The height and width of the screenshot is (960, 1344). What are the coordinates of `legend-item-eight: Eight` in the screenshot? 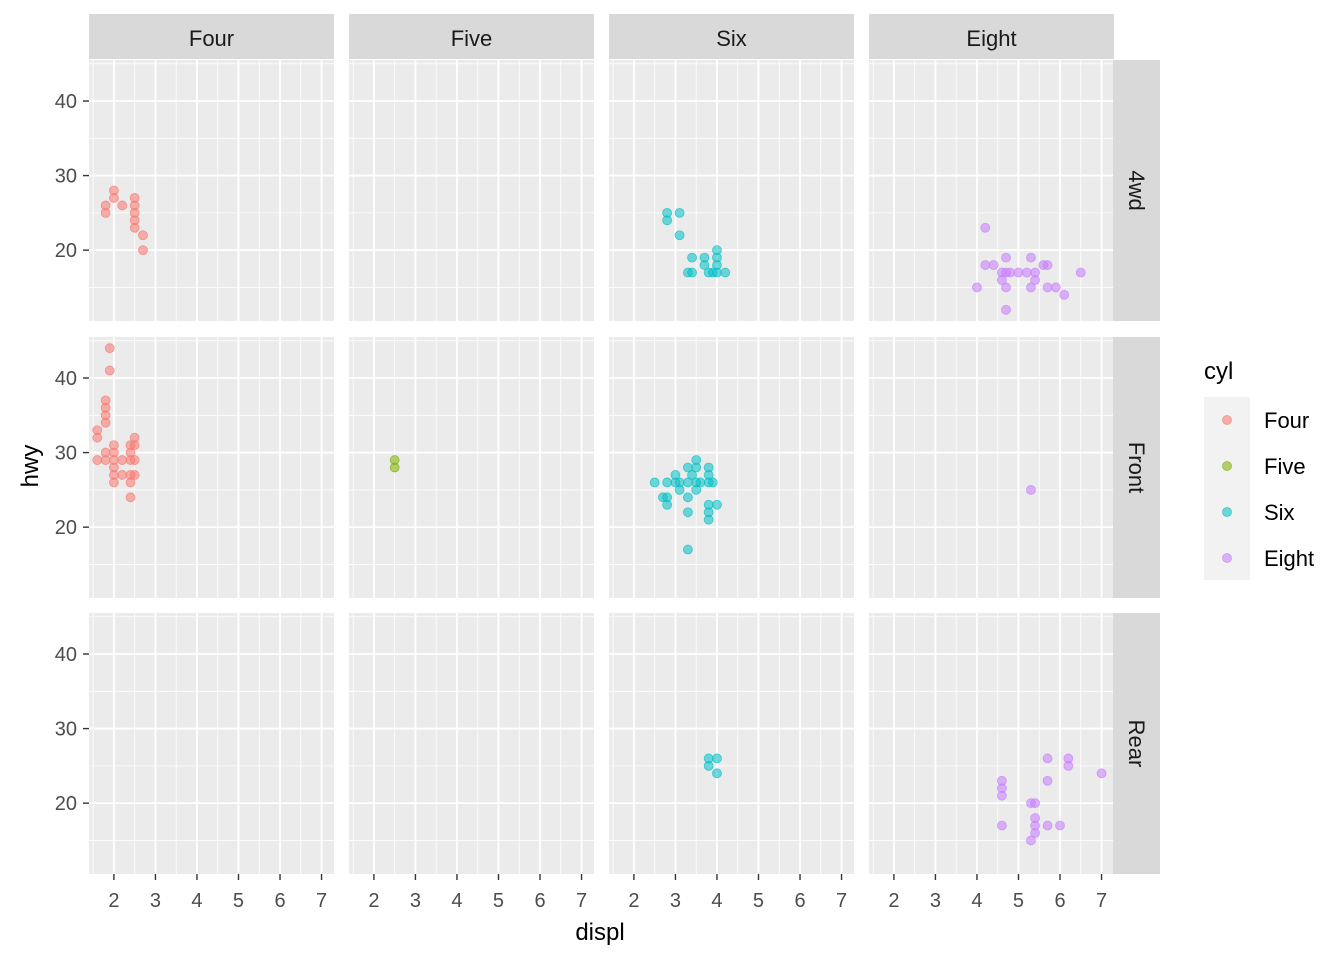 It's located at (1268, 558).